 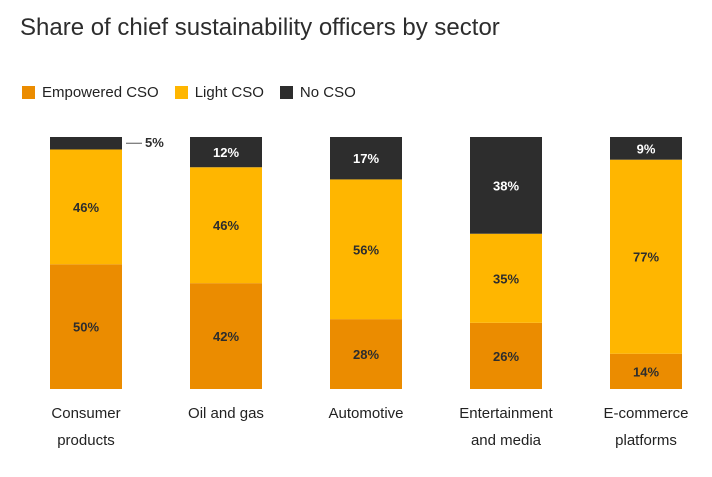 I want to click on data-label-oil-and-gas-light-cso: 46%, so click(x=226, y=225).